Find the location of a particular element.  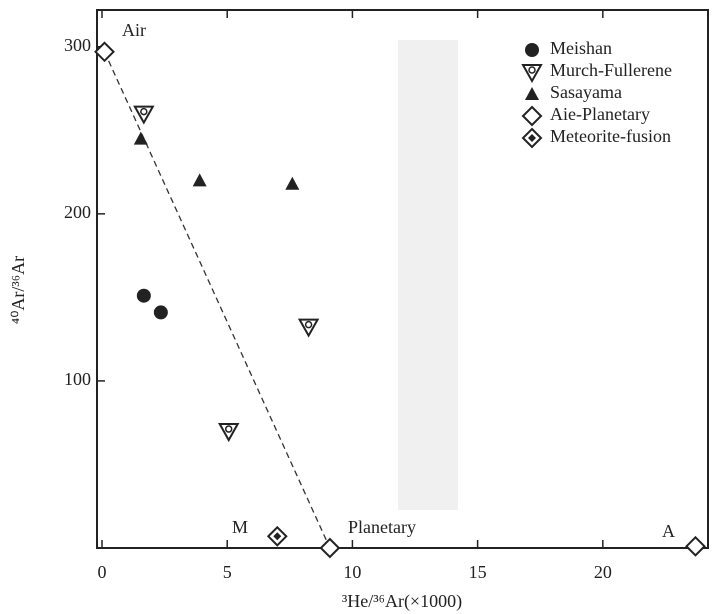

legend-label: Murch-Fullerene is located at coordinates (611, 70).